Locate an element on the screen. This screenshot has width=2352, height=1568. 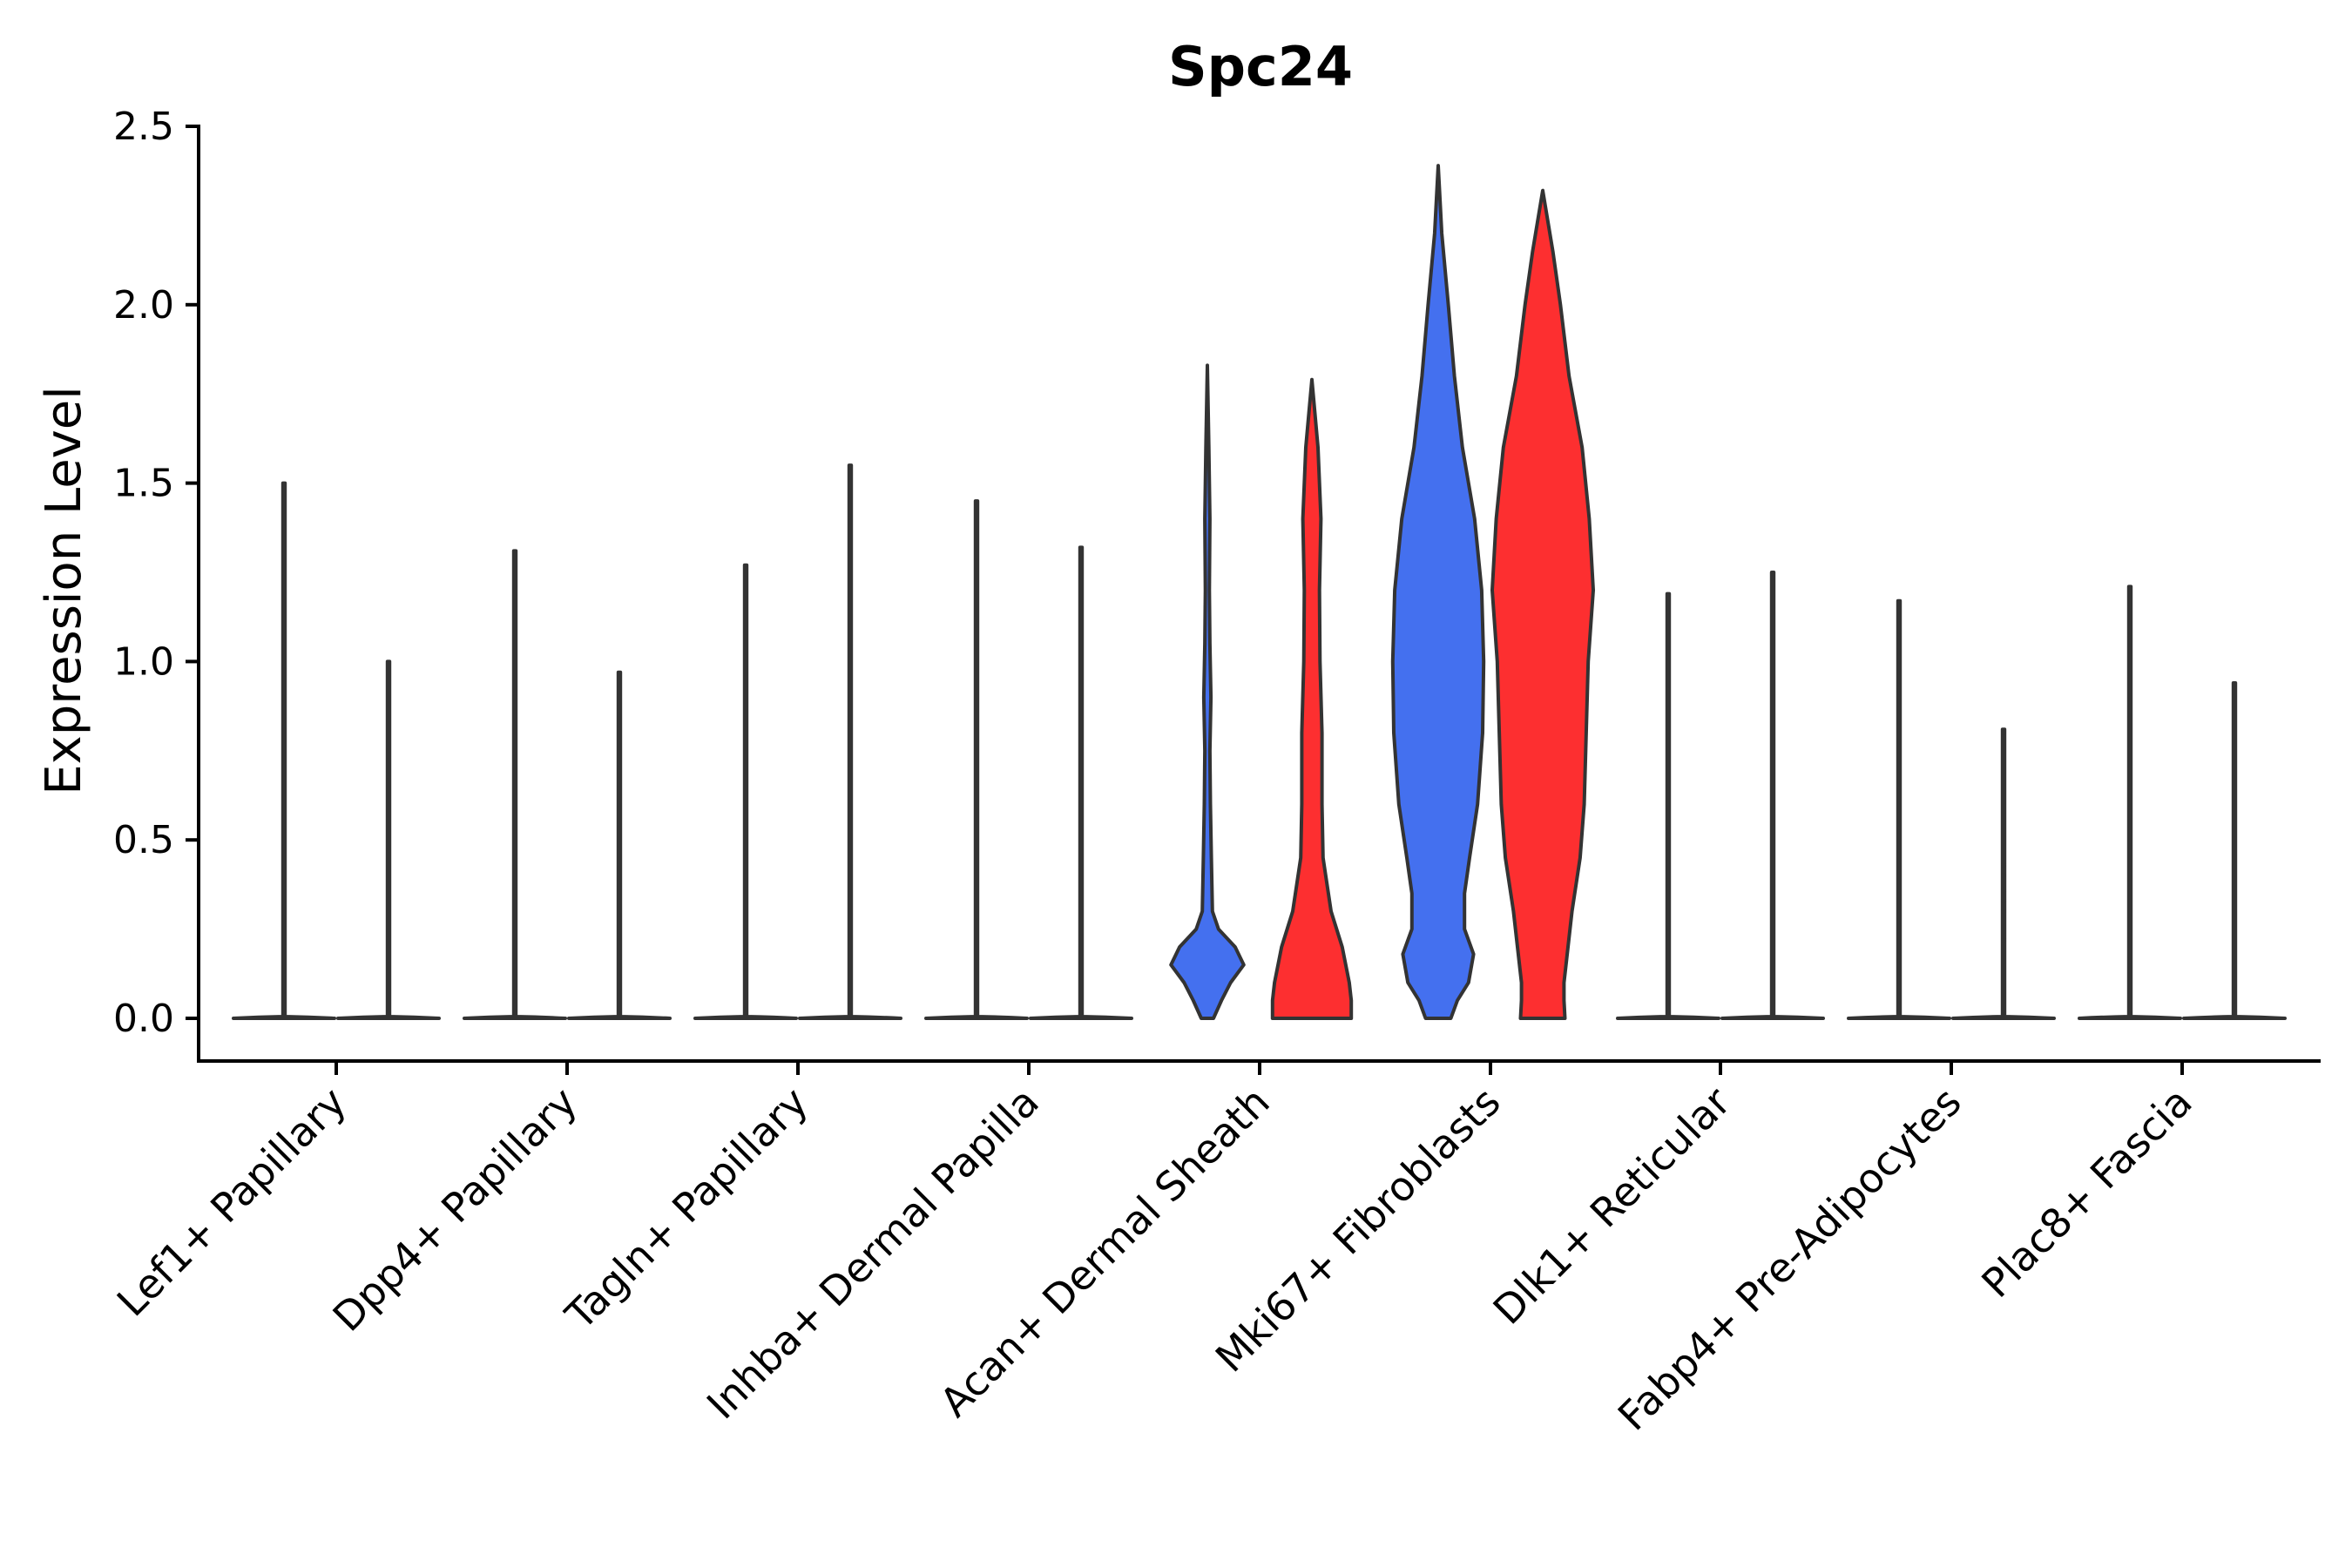
y-ticks: 0.0 0.5 1.0 1.5 2.0 2.5 is located at coordinates (156, 573).